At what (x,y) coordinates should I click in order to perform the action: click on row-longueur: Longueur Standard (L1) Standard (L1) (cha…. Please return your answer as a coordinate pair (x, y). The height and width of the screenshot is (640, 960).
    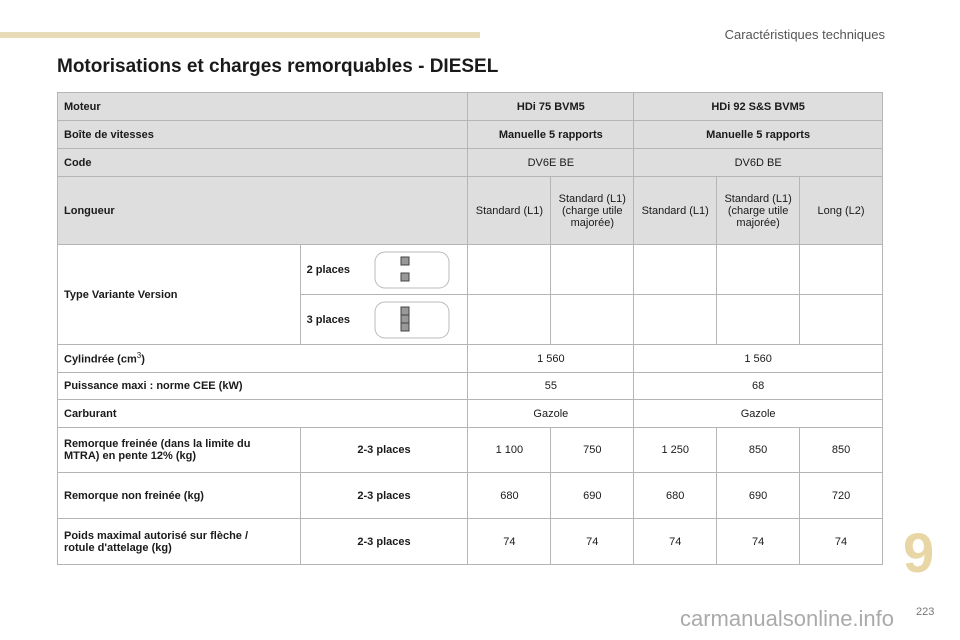
    Looking at the image, I should click on (469, 210).